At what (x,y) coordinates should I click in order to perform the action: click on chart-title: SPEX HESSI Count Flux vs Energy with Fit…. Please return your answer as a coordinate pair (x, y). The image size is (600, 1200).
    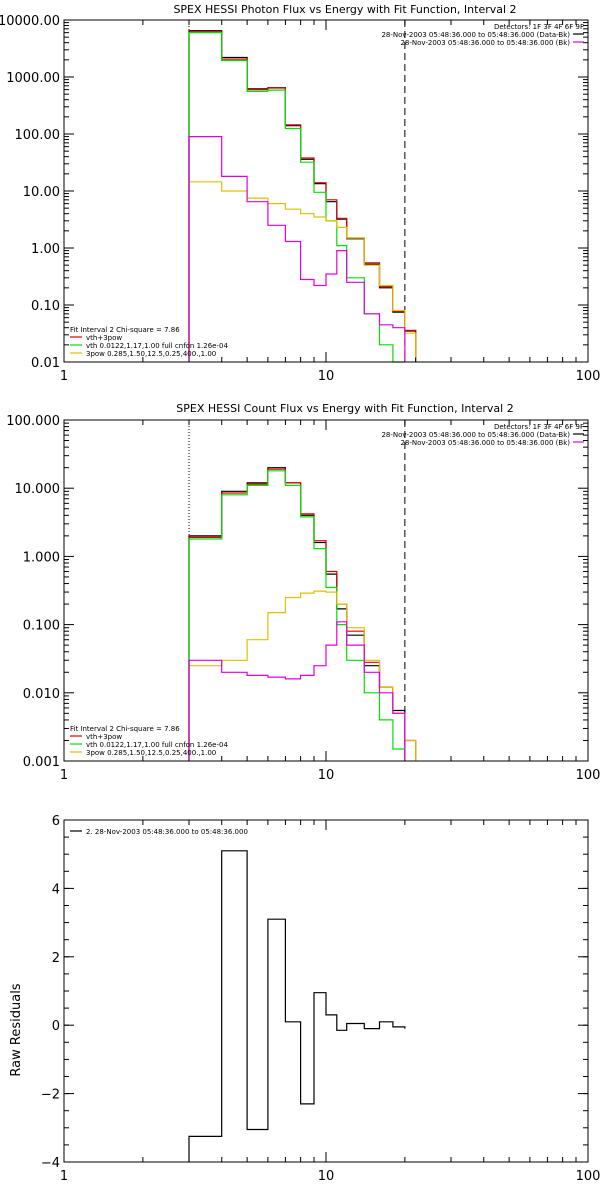
    Looking at the image, I should click on (344, 408).